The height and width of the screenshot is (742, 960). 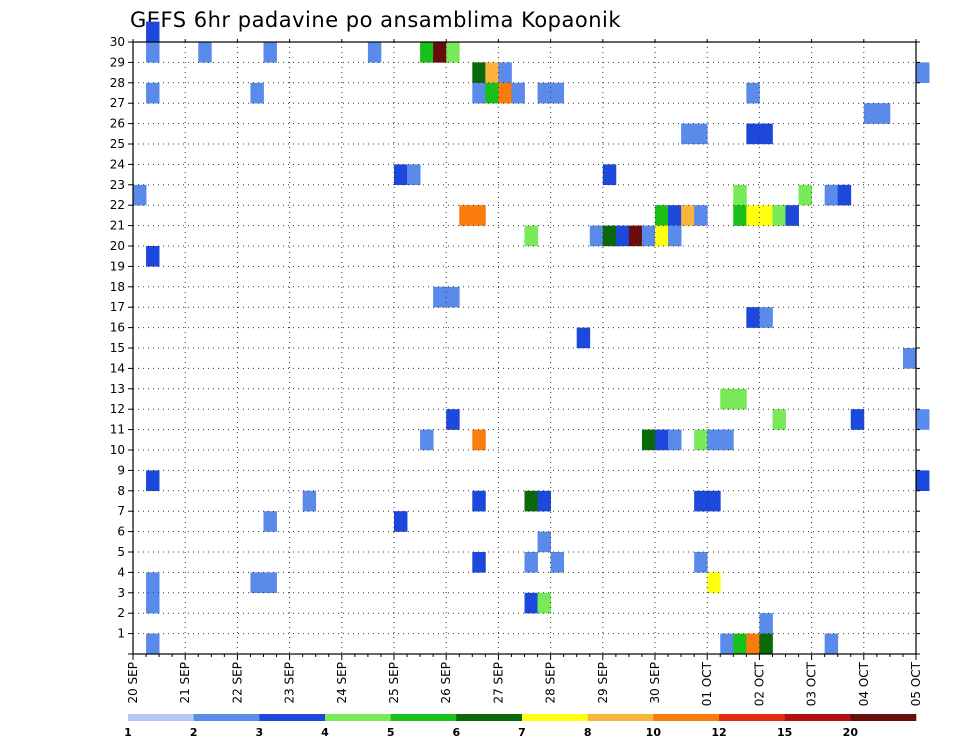 What do you see at coordinates (603, 683) in the screenshot?
I see `x-tick-label: 29 SEP` at bounding box center [603, 683].